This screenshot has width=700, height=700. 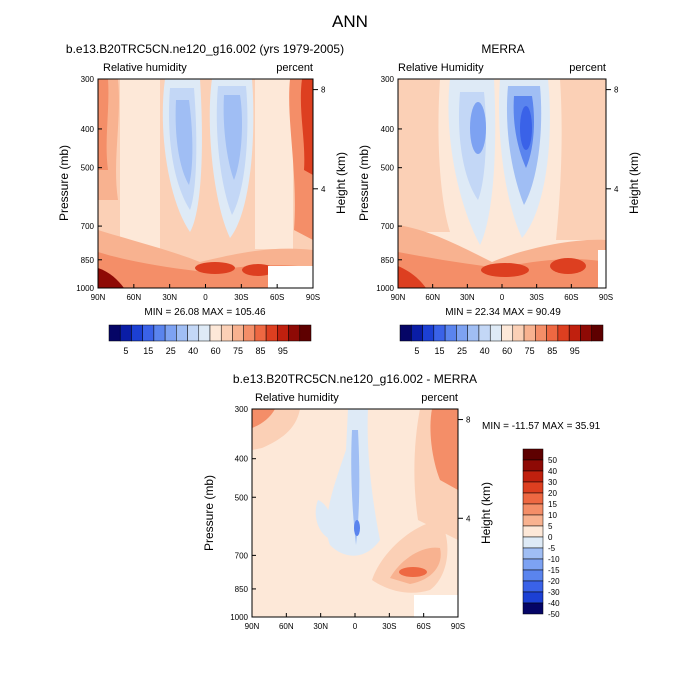 What do you see at coordinates (541, 426) in the screenshot?
I see `diff-min-max: MIN = -11.57 MAX = 35.91` at bounding box center [541, 426].